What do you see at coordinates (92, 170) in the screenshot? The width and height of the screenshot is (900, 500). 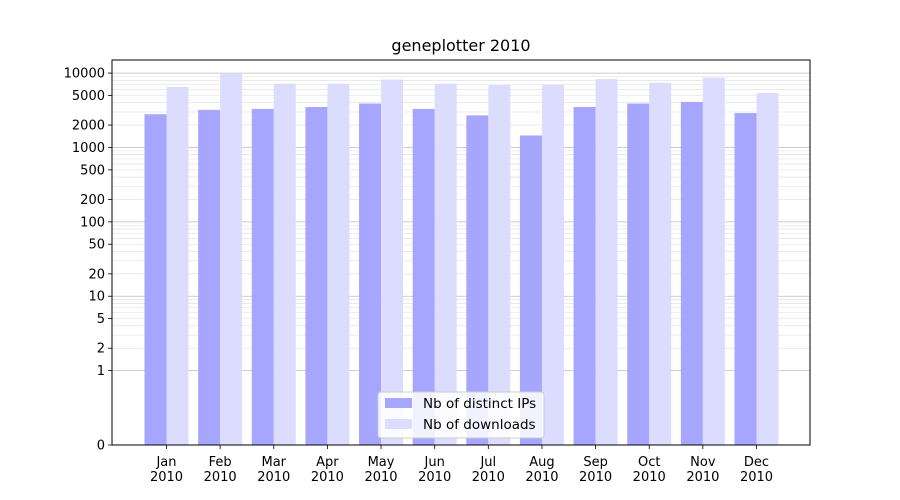 I see `y-tick-label: 500` at bounding box center [92, 170].